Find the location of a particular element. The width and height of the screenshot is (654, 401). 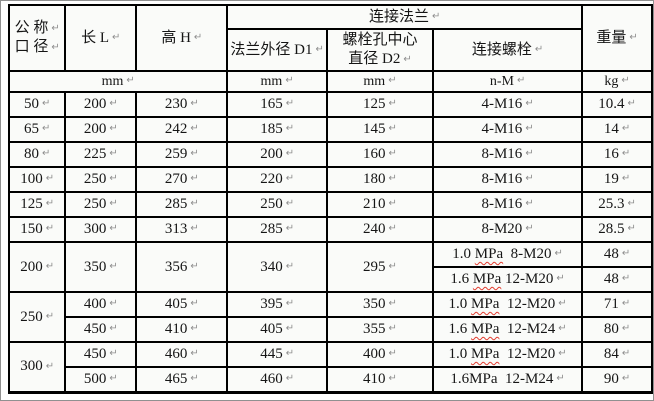

cell-length: 350 ↵ is located at coordinates (101, 267).